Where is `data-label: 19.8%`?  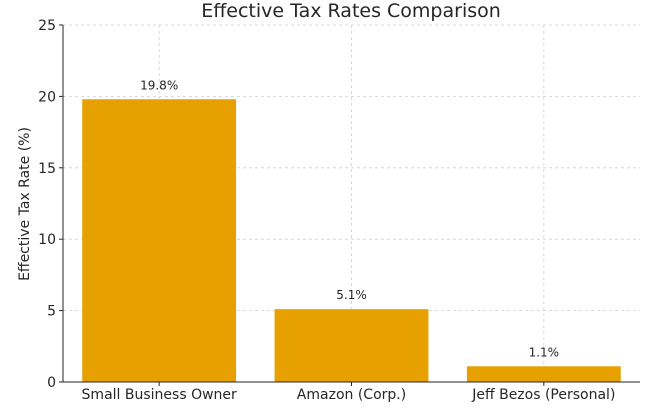
data-label: 19.8% is located at coordinates (159, 85).